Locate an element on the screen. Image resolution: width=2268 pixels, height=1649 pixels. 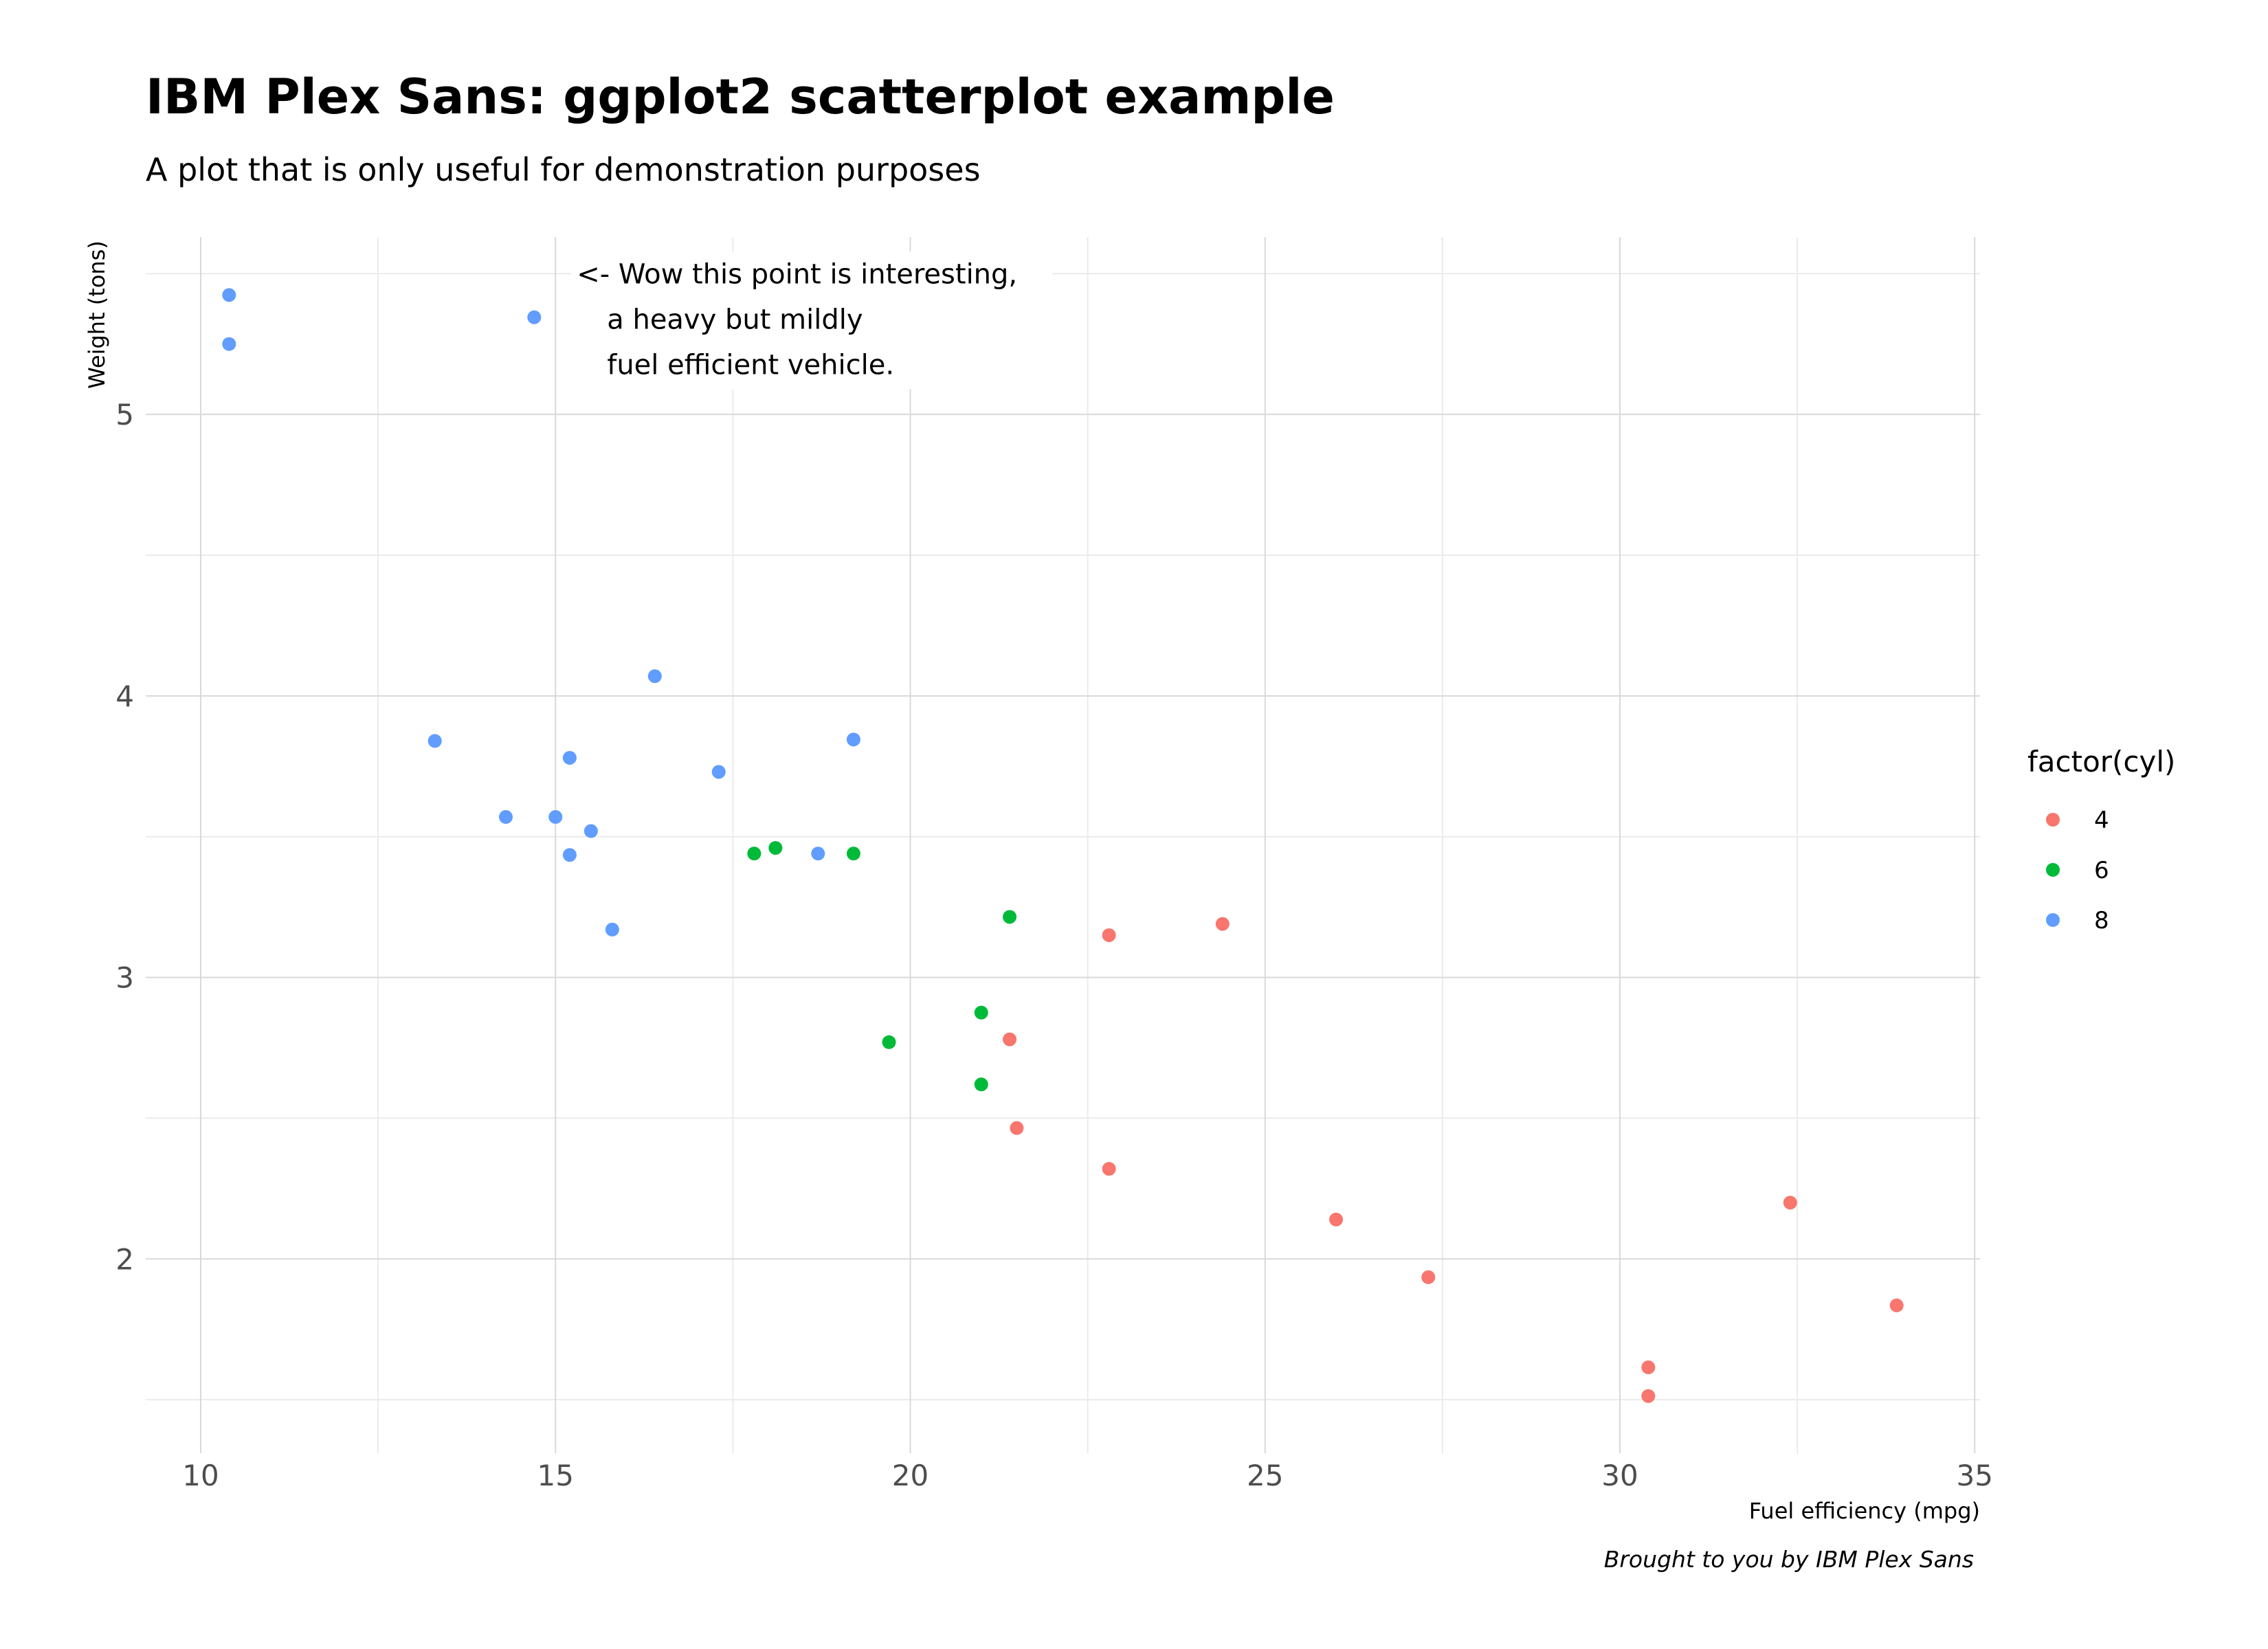
y-axis-tick-labels: 2 3 4 5 is located at coordinates (125, 837).